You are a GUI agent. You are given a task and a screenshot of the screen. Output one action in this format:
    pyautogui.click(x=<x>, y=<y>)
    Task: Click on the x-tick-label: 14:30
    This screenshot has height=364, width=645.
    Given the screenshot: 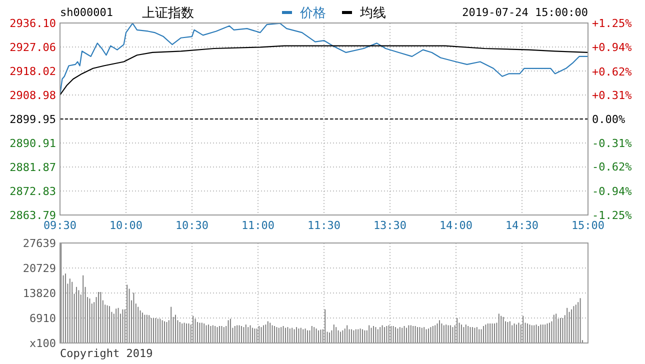 What is the action you would take?
    pyautogui.click(x=522, y=225)
    